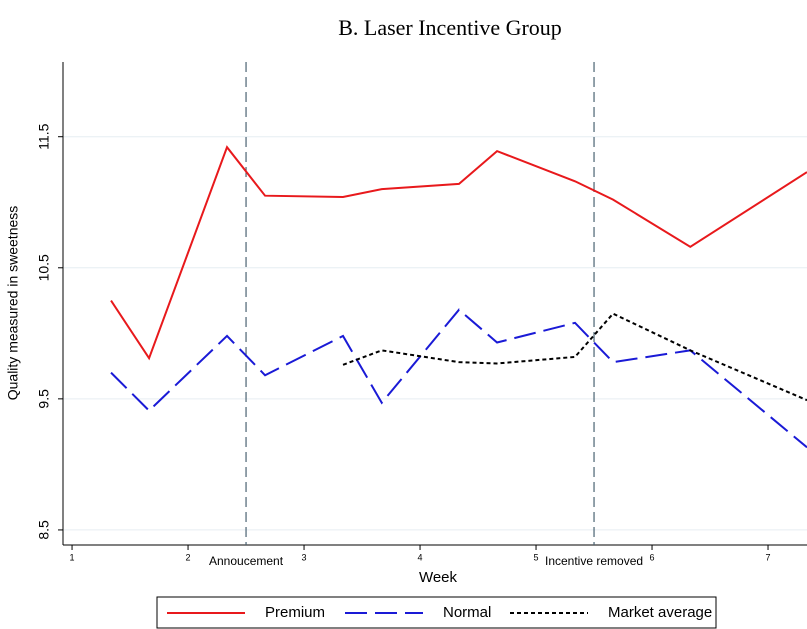 Image resolution: width=807 pixels, height=629 pixels. Describe the element at coordinates (304, 557) in the screenshot. I see `x-tick-label: 3` at that location.